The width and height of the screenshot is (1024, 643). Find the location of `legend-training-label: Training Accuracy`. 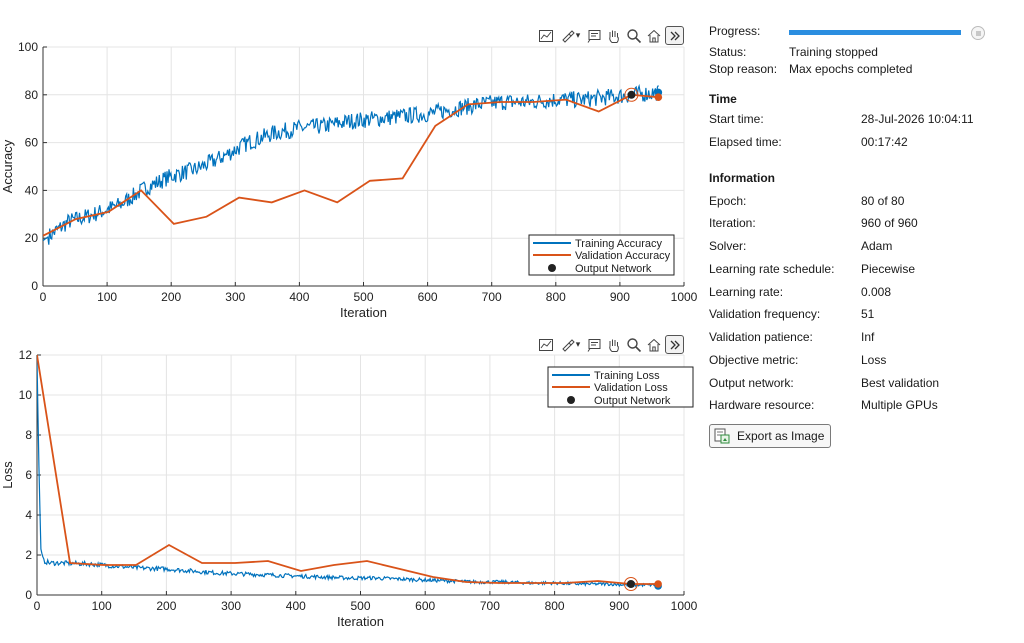

legend-training-label: Training Accuracy is located at coordinates (619, 244).